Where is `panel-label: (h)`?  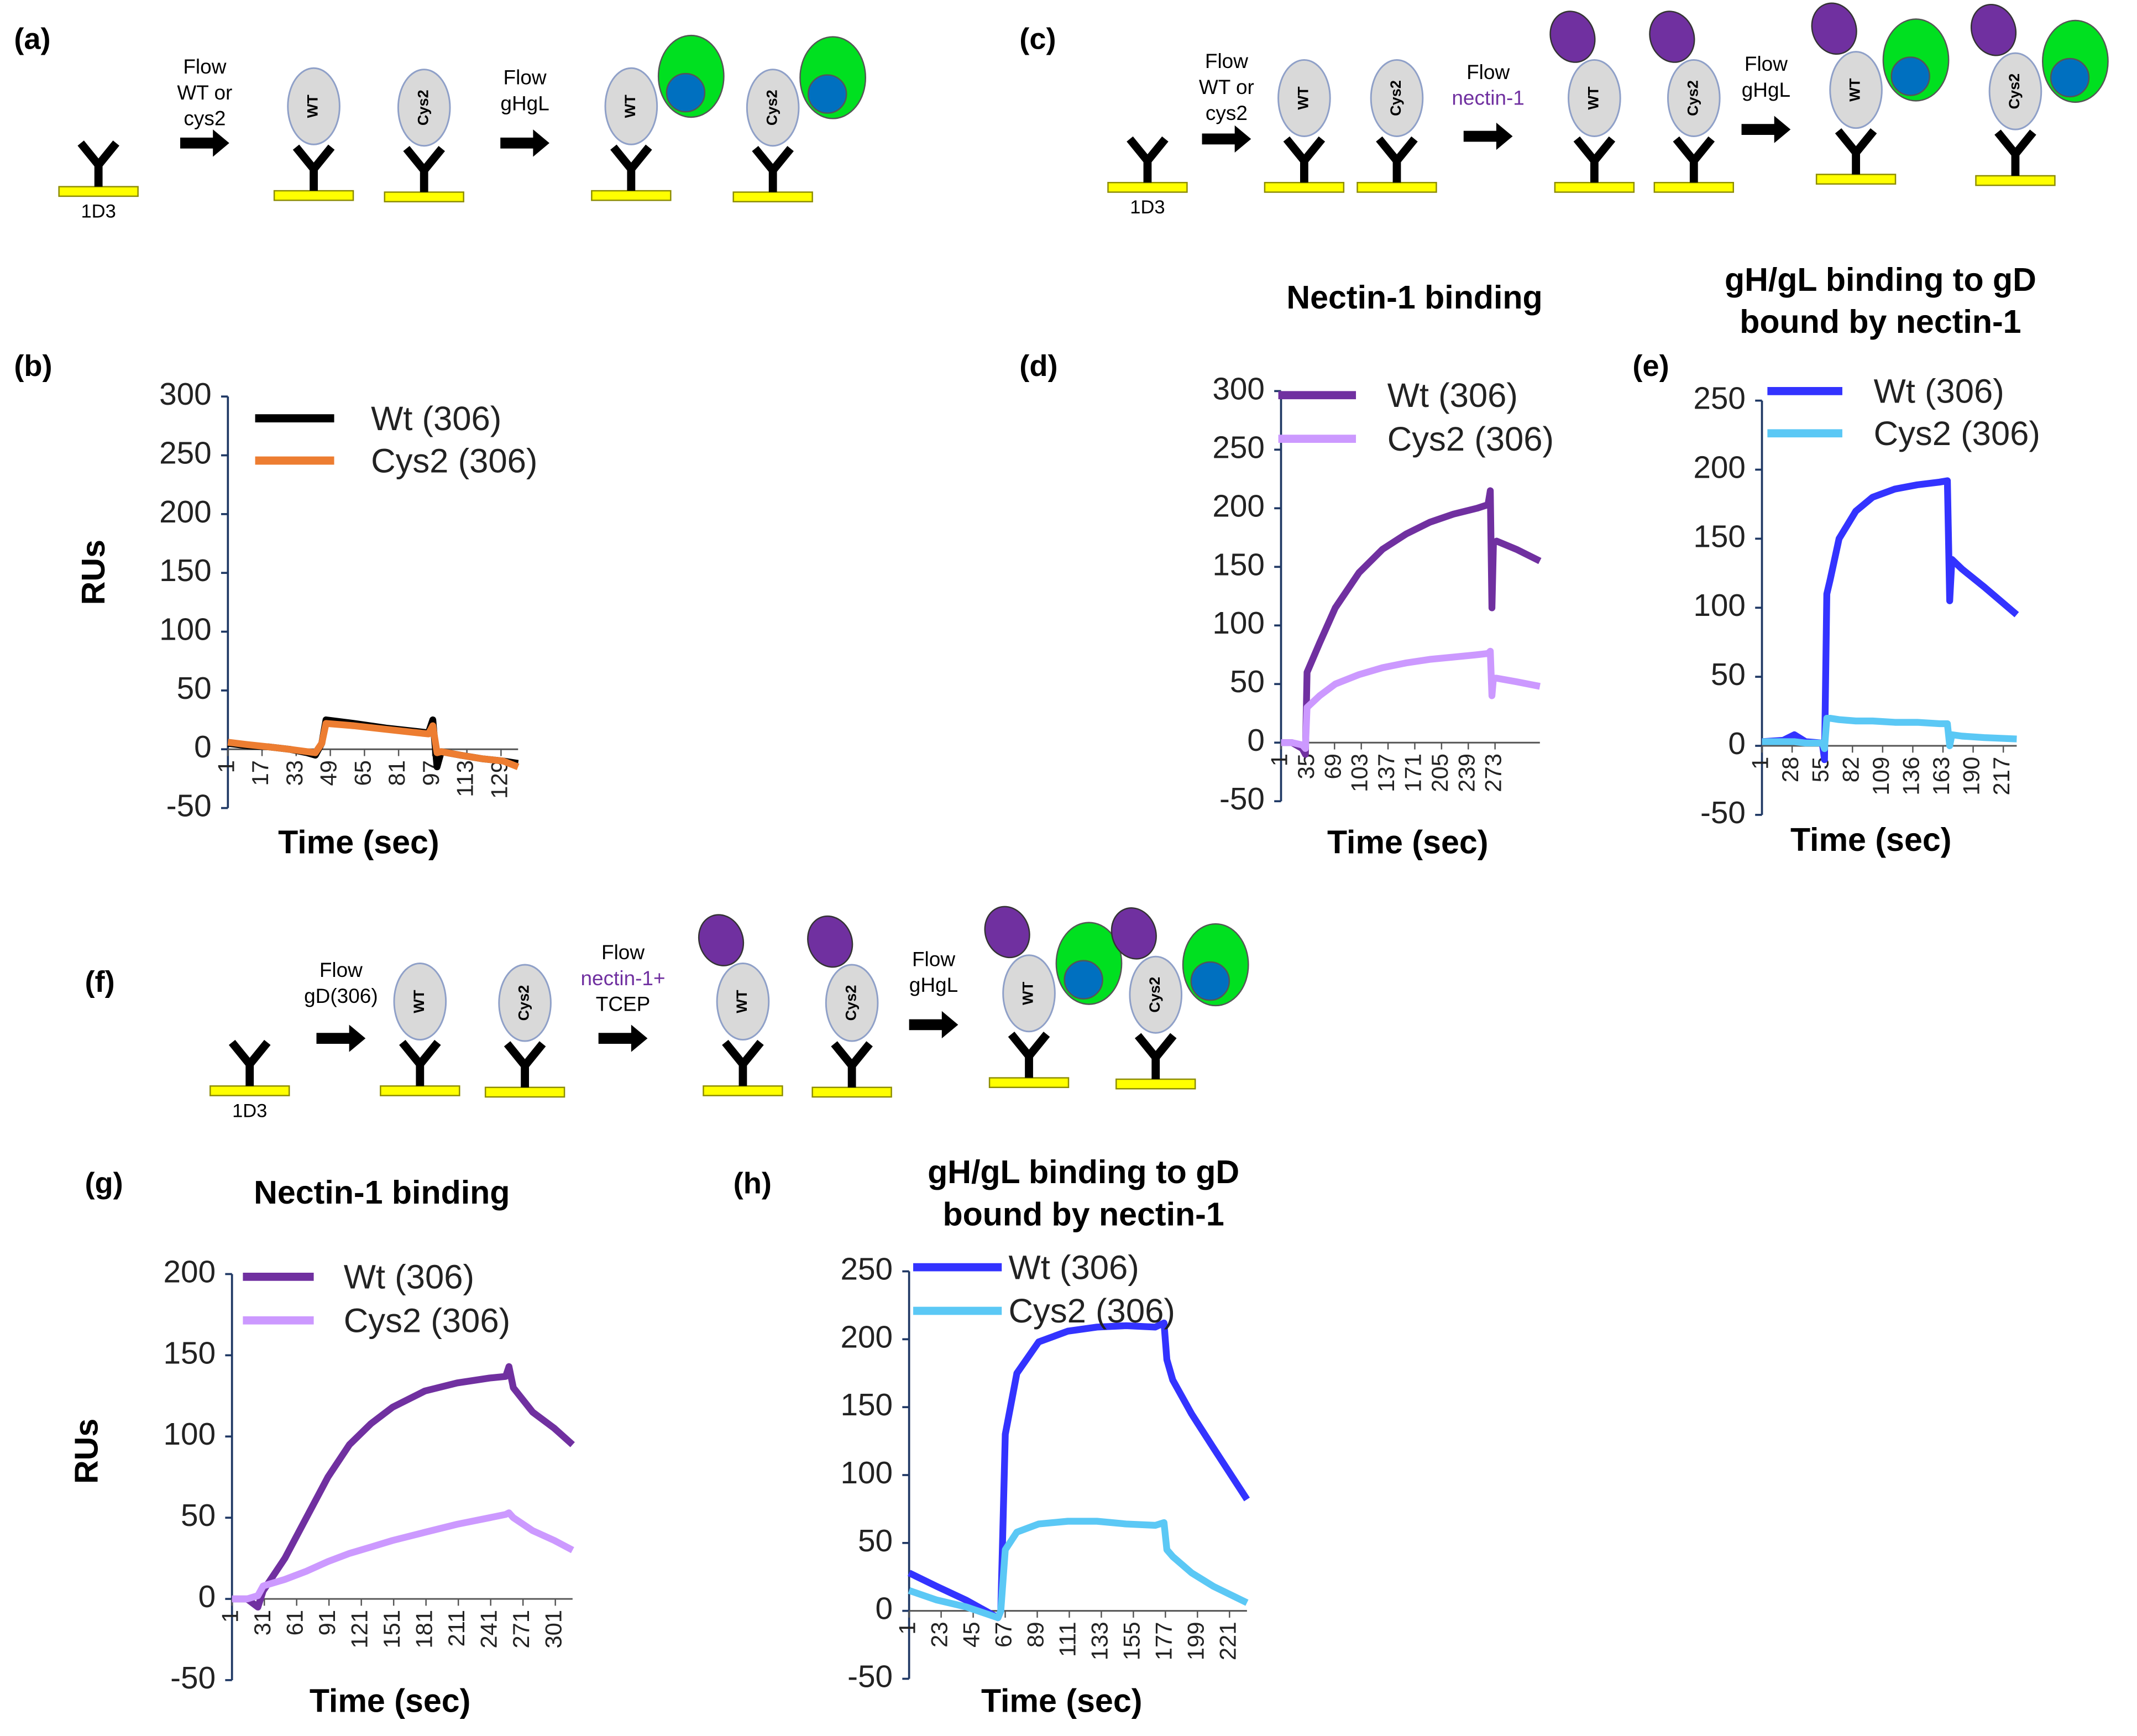 panel-label: (h) is located at coordinates (753, 1183).